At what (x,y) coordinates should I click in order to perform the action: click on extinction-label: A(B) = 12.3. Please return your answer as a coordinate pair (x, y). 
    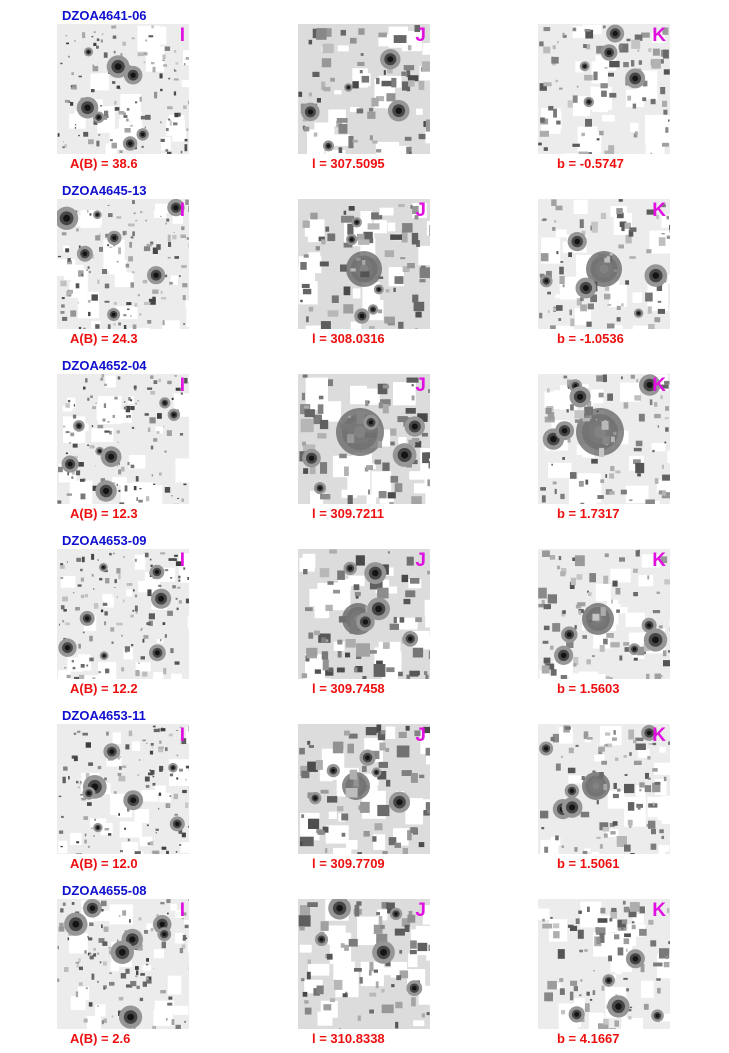
    Looking at the image, I should click on (104, 513).